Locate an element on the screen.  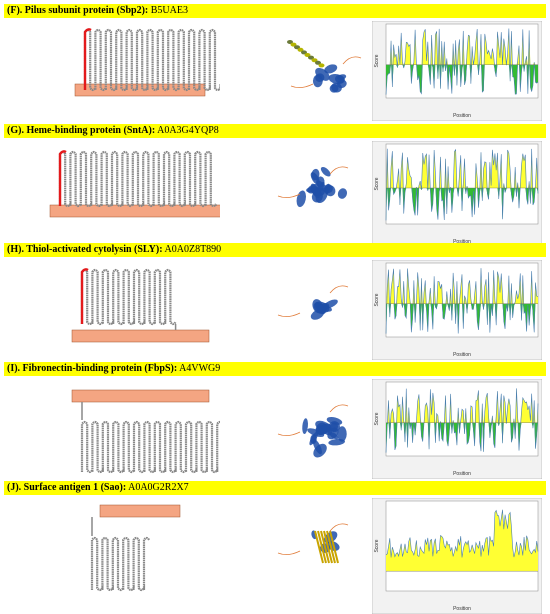
section-title-banner: (J). Surface antigen 1 (Sao): A0A0G2R2X7 is located at coordinates (275, 488).